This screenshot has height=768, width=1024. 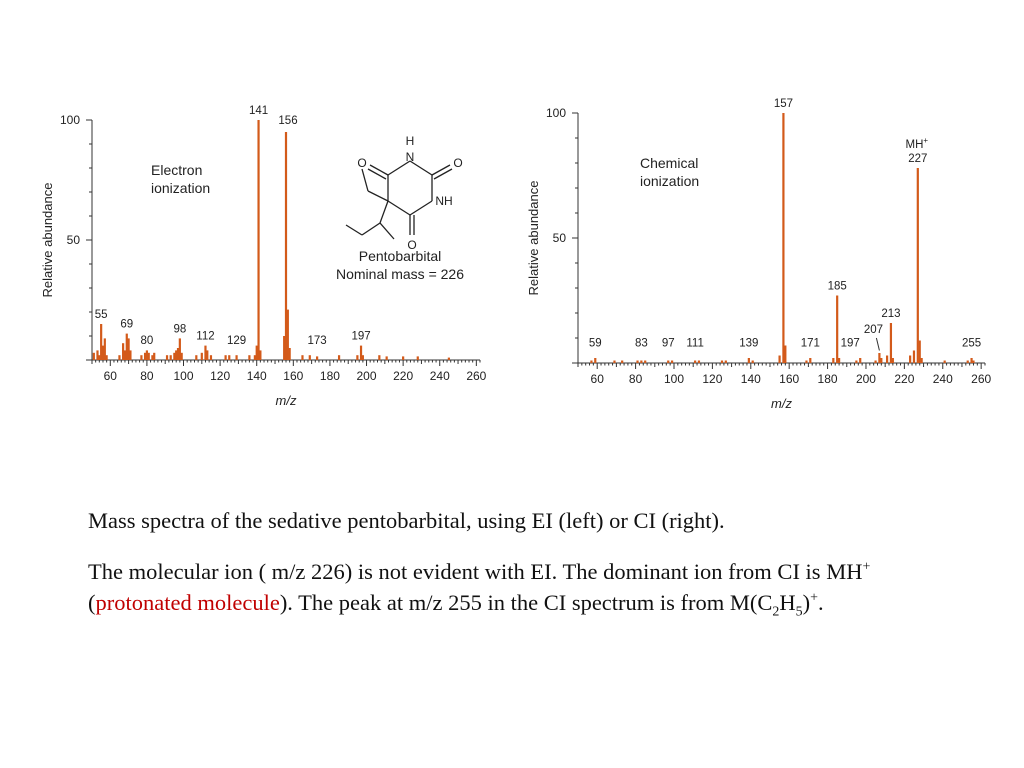 What do you see at coordinates (286, 400) in the screenshot?
I see `ei-x-axis-title: m/z` at bounding box center [286, 400].